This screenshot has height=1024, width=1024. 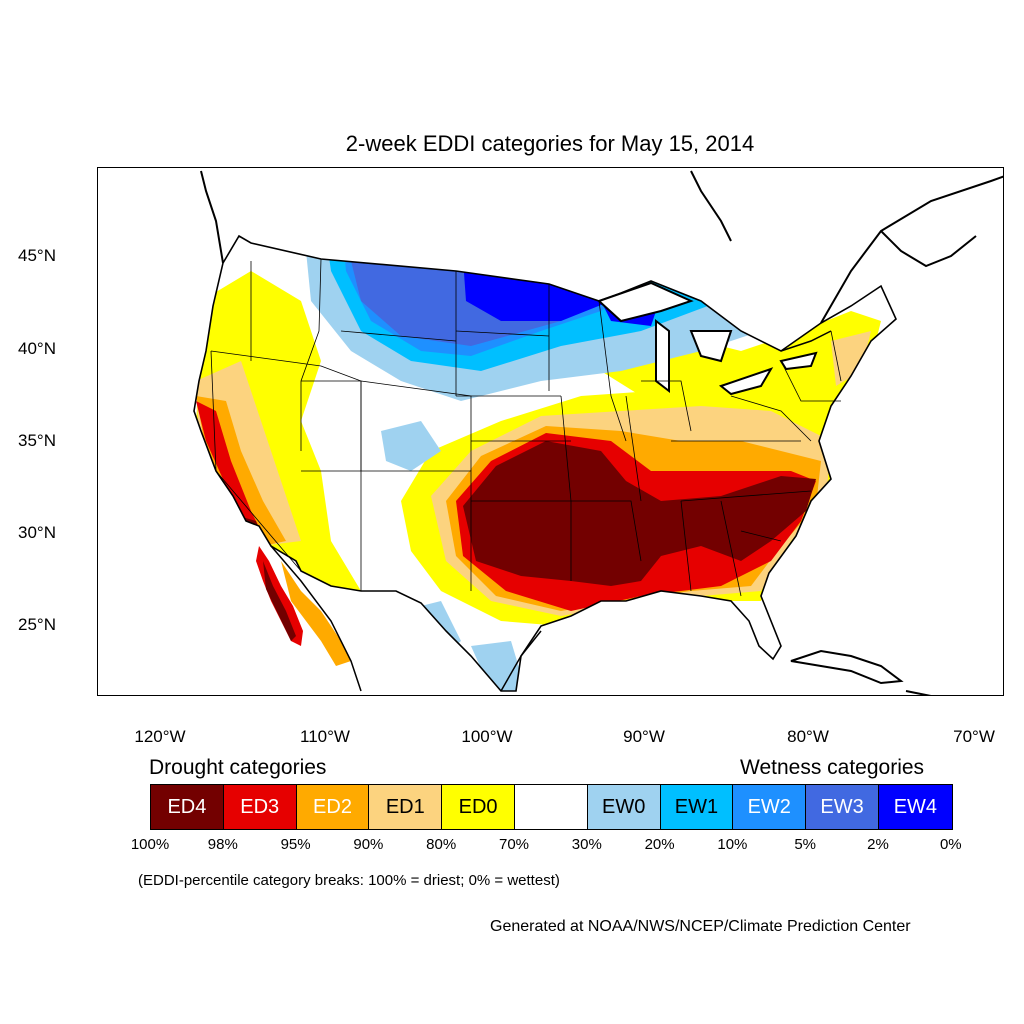 What do you see at coordinates (333, 807) in the screenshot?
I see `legend-swatch-ed2: ED2` at bounding box center [333, 807].